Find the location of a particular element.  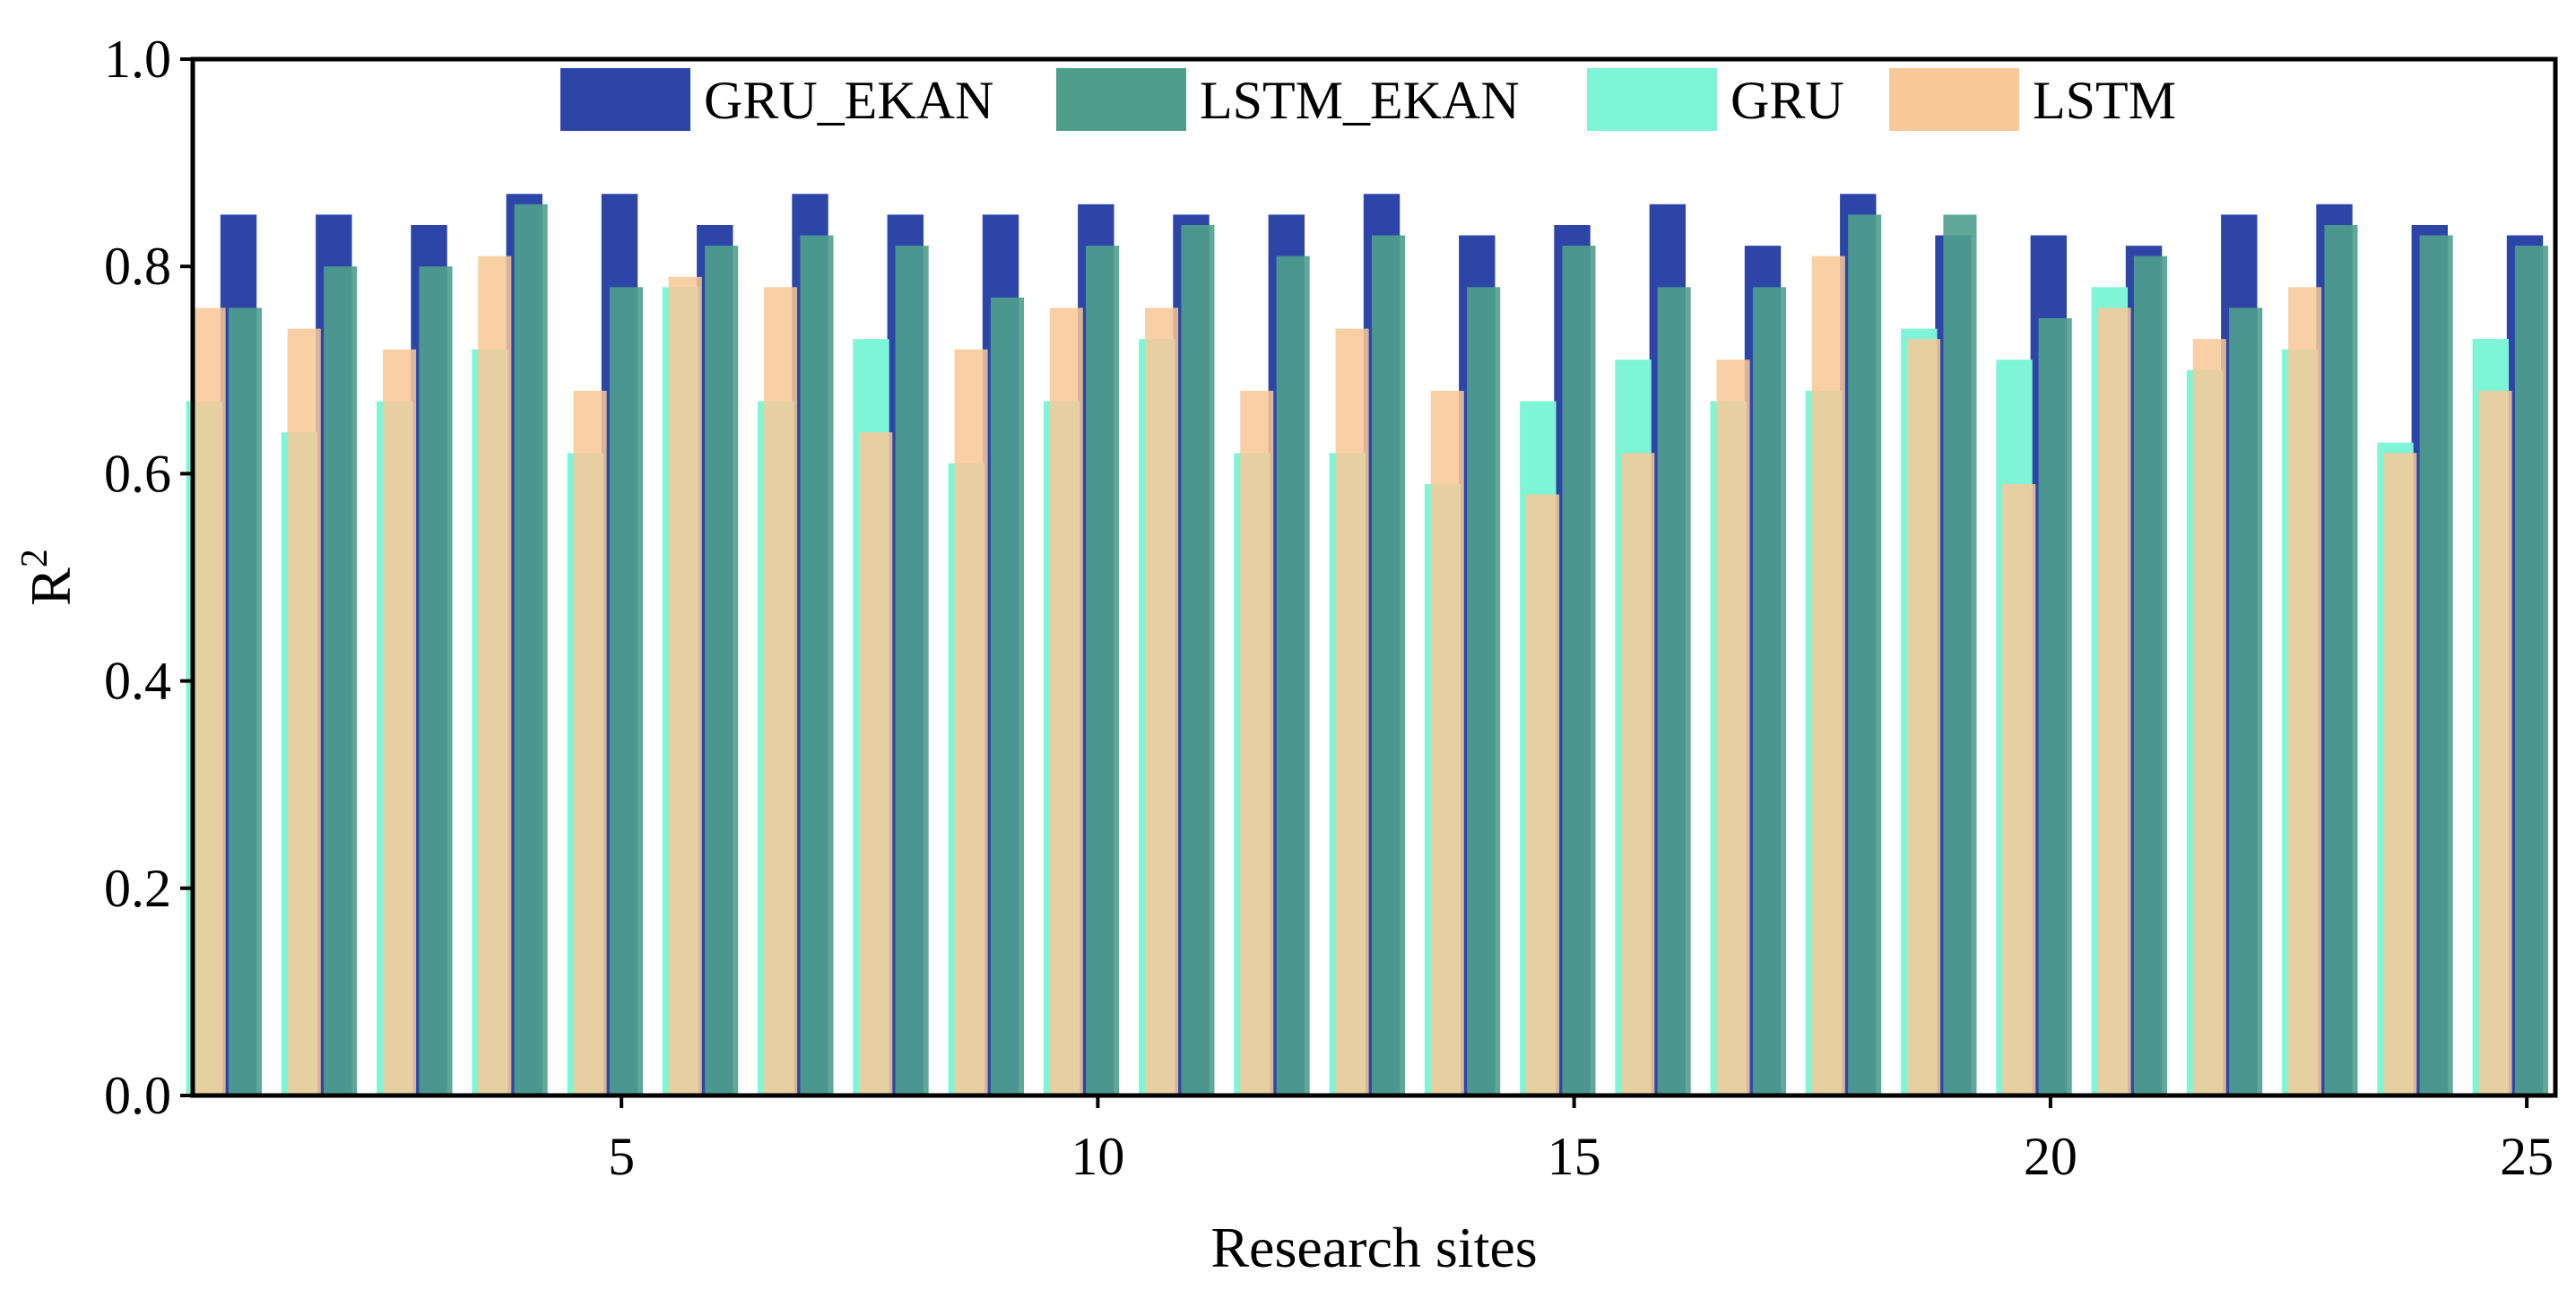

y-tick-label: 0.6 is located at coordinates (137, 473).